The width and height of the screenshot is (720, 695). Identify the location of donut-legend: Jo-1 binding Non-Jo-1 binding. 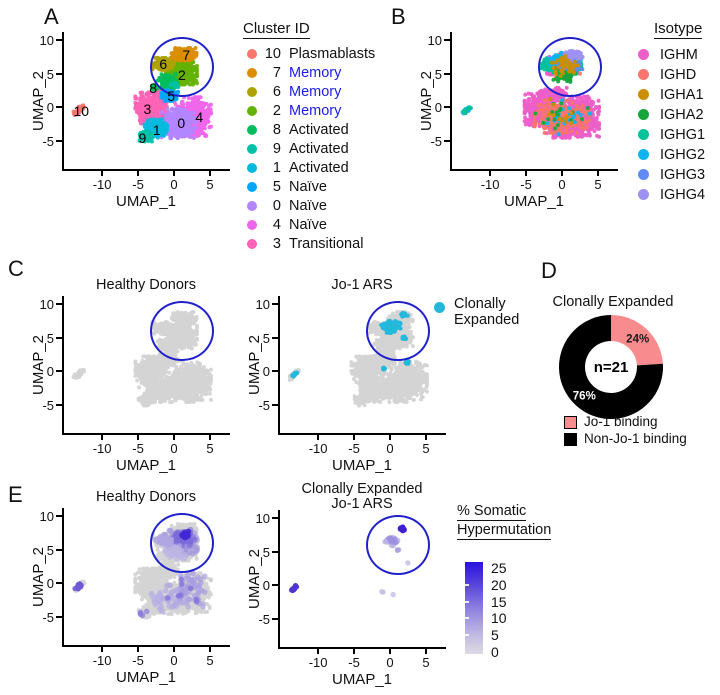
(639, 431).